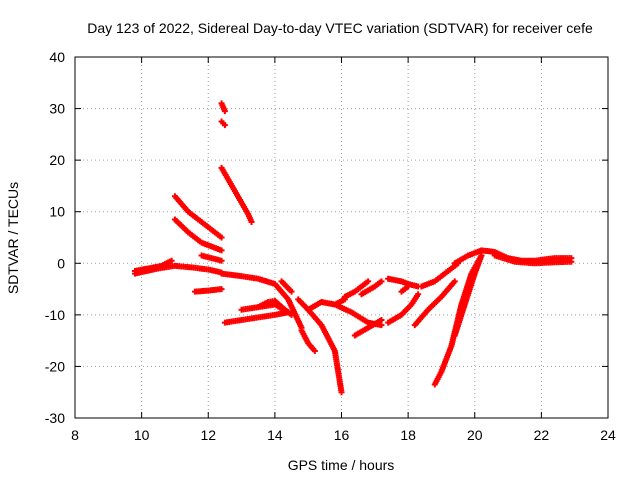 This screenshot has height=480, width=640. Describe the element at coordinates (57, 109) in the screenshot. I see `y-tick-label: 30` at that location.